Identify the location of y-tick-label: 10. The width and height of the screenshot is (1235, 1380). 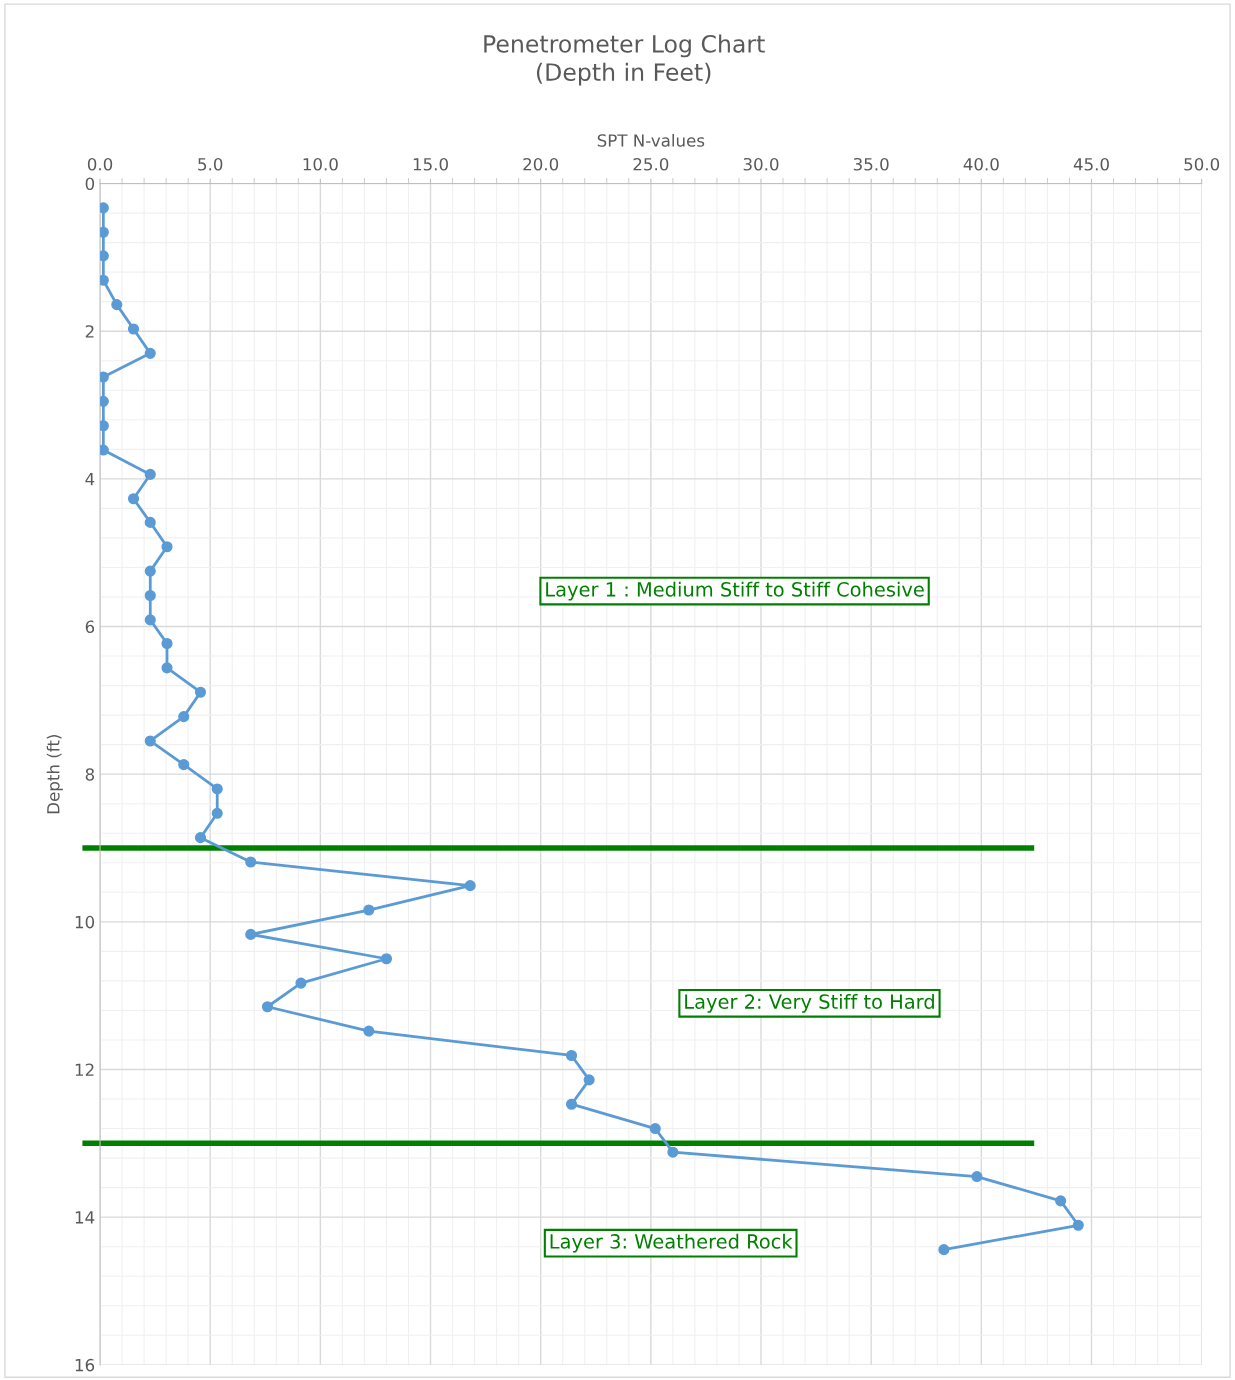
(85, 922).